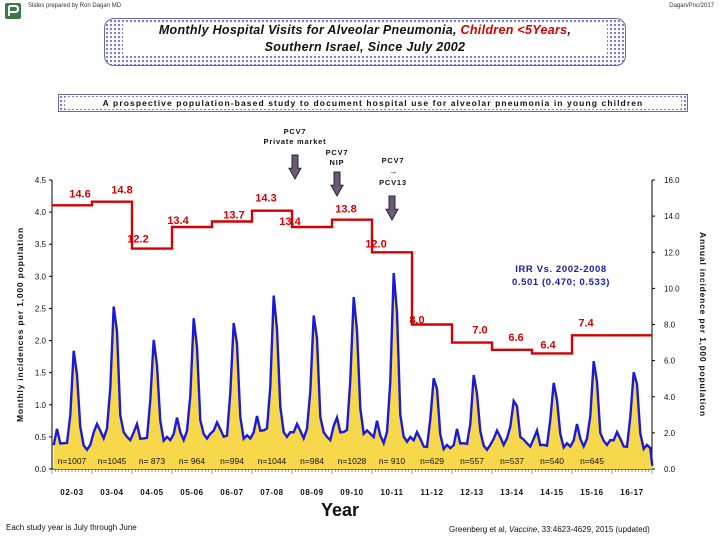  Describe the element at coordinates (337, 152) in the screenshot. I see `annotation-pcv7-nip-line1: PCV7` at that location.